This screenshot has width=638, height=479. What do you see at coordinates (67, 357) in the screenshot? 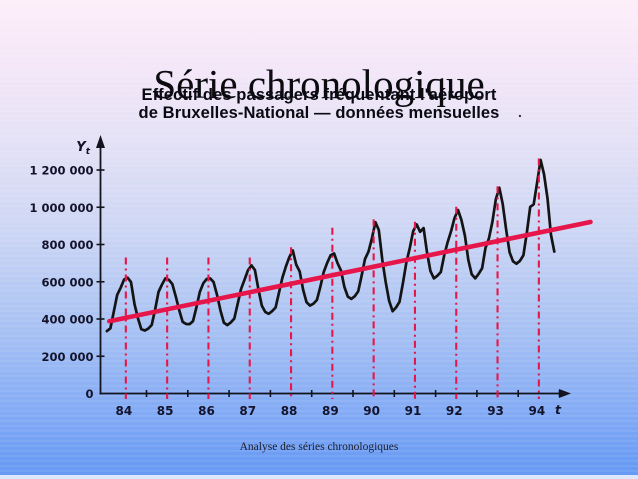
I see `y-tick-label: 200 000` at bounding box center [67, 357].